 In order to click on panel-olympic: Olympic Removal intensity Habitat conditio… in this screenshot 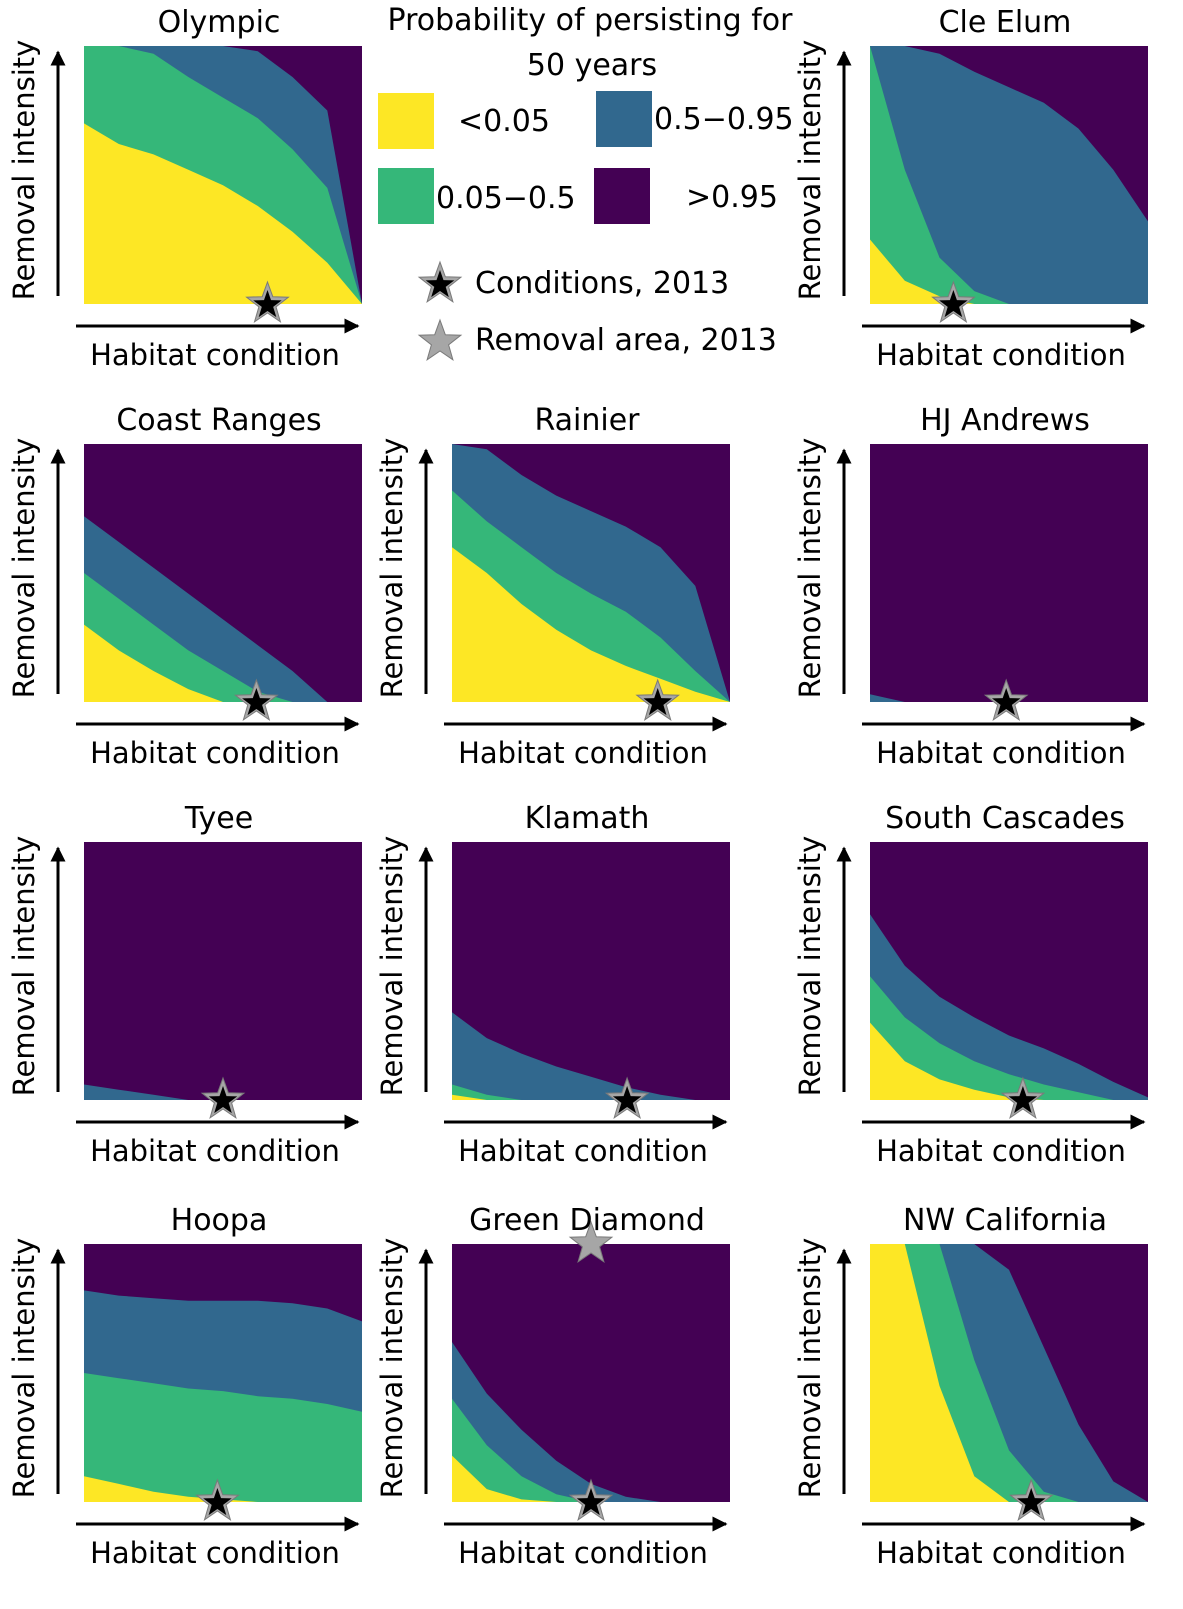, I will do `click(184, 188)`.